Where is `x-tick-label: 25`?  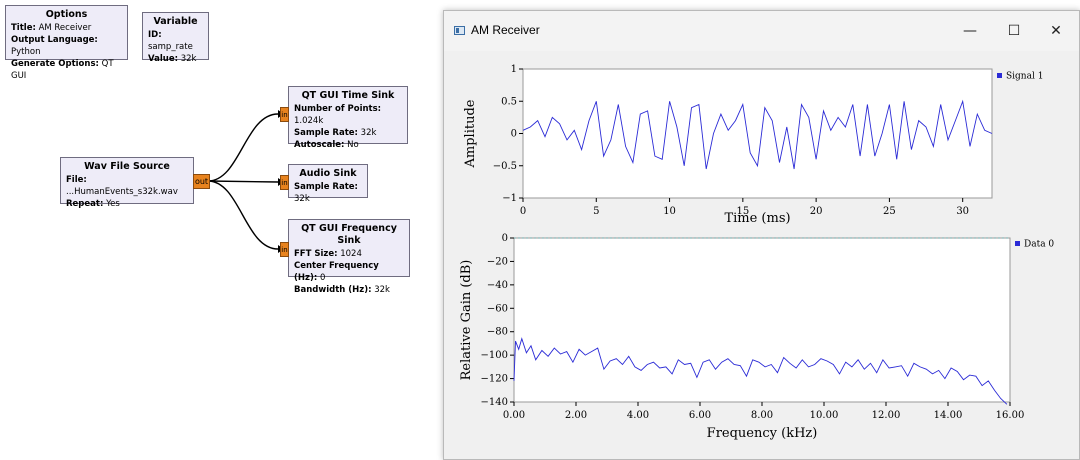
x-tick-label: 25 is located at coordinates (889, 211).